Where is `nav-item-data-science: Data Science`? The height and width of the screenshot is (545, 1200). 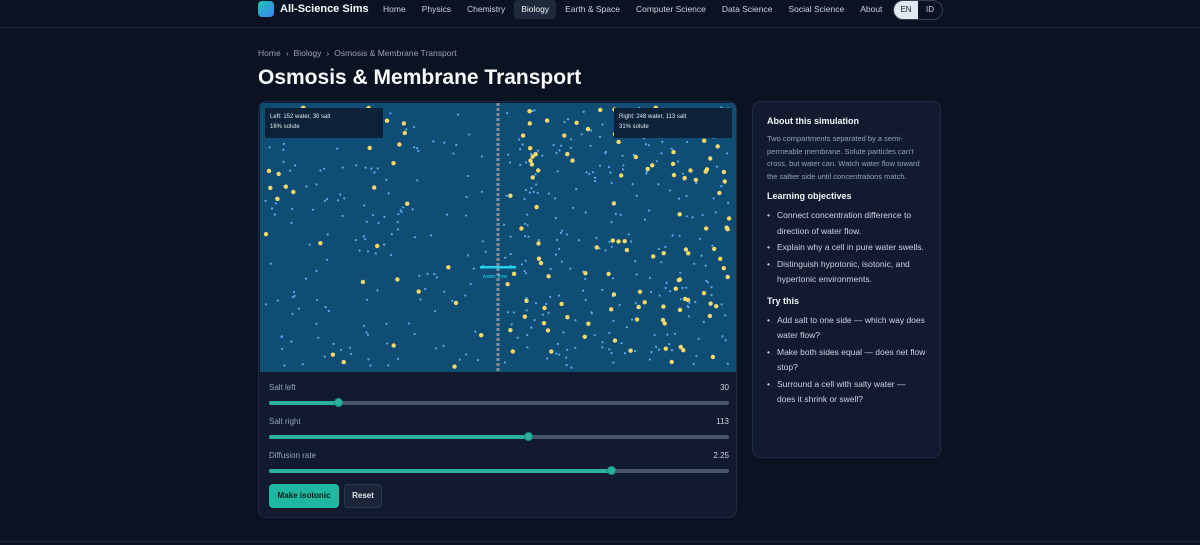
nav-item-data-science: Data Science is located at coordinates (747, 9).